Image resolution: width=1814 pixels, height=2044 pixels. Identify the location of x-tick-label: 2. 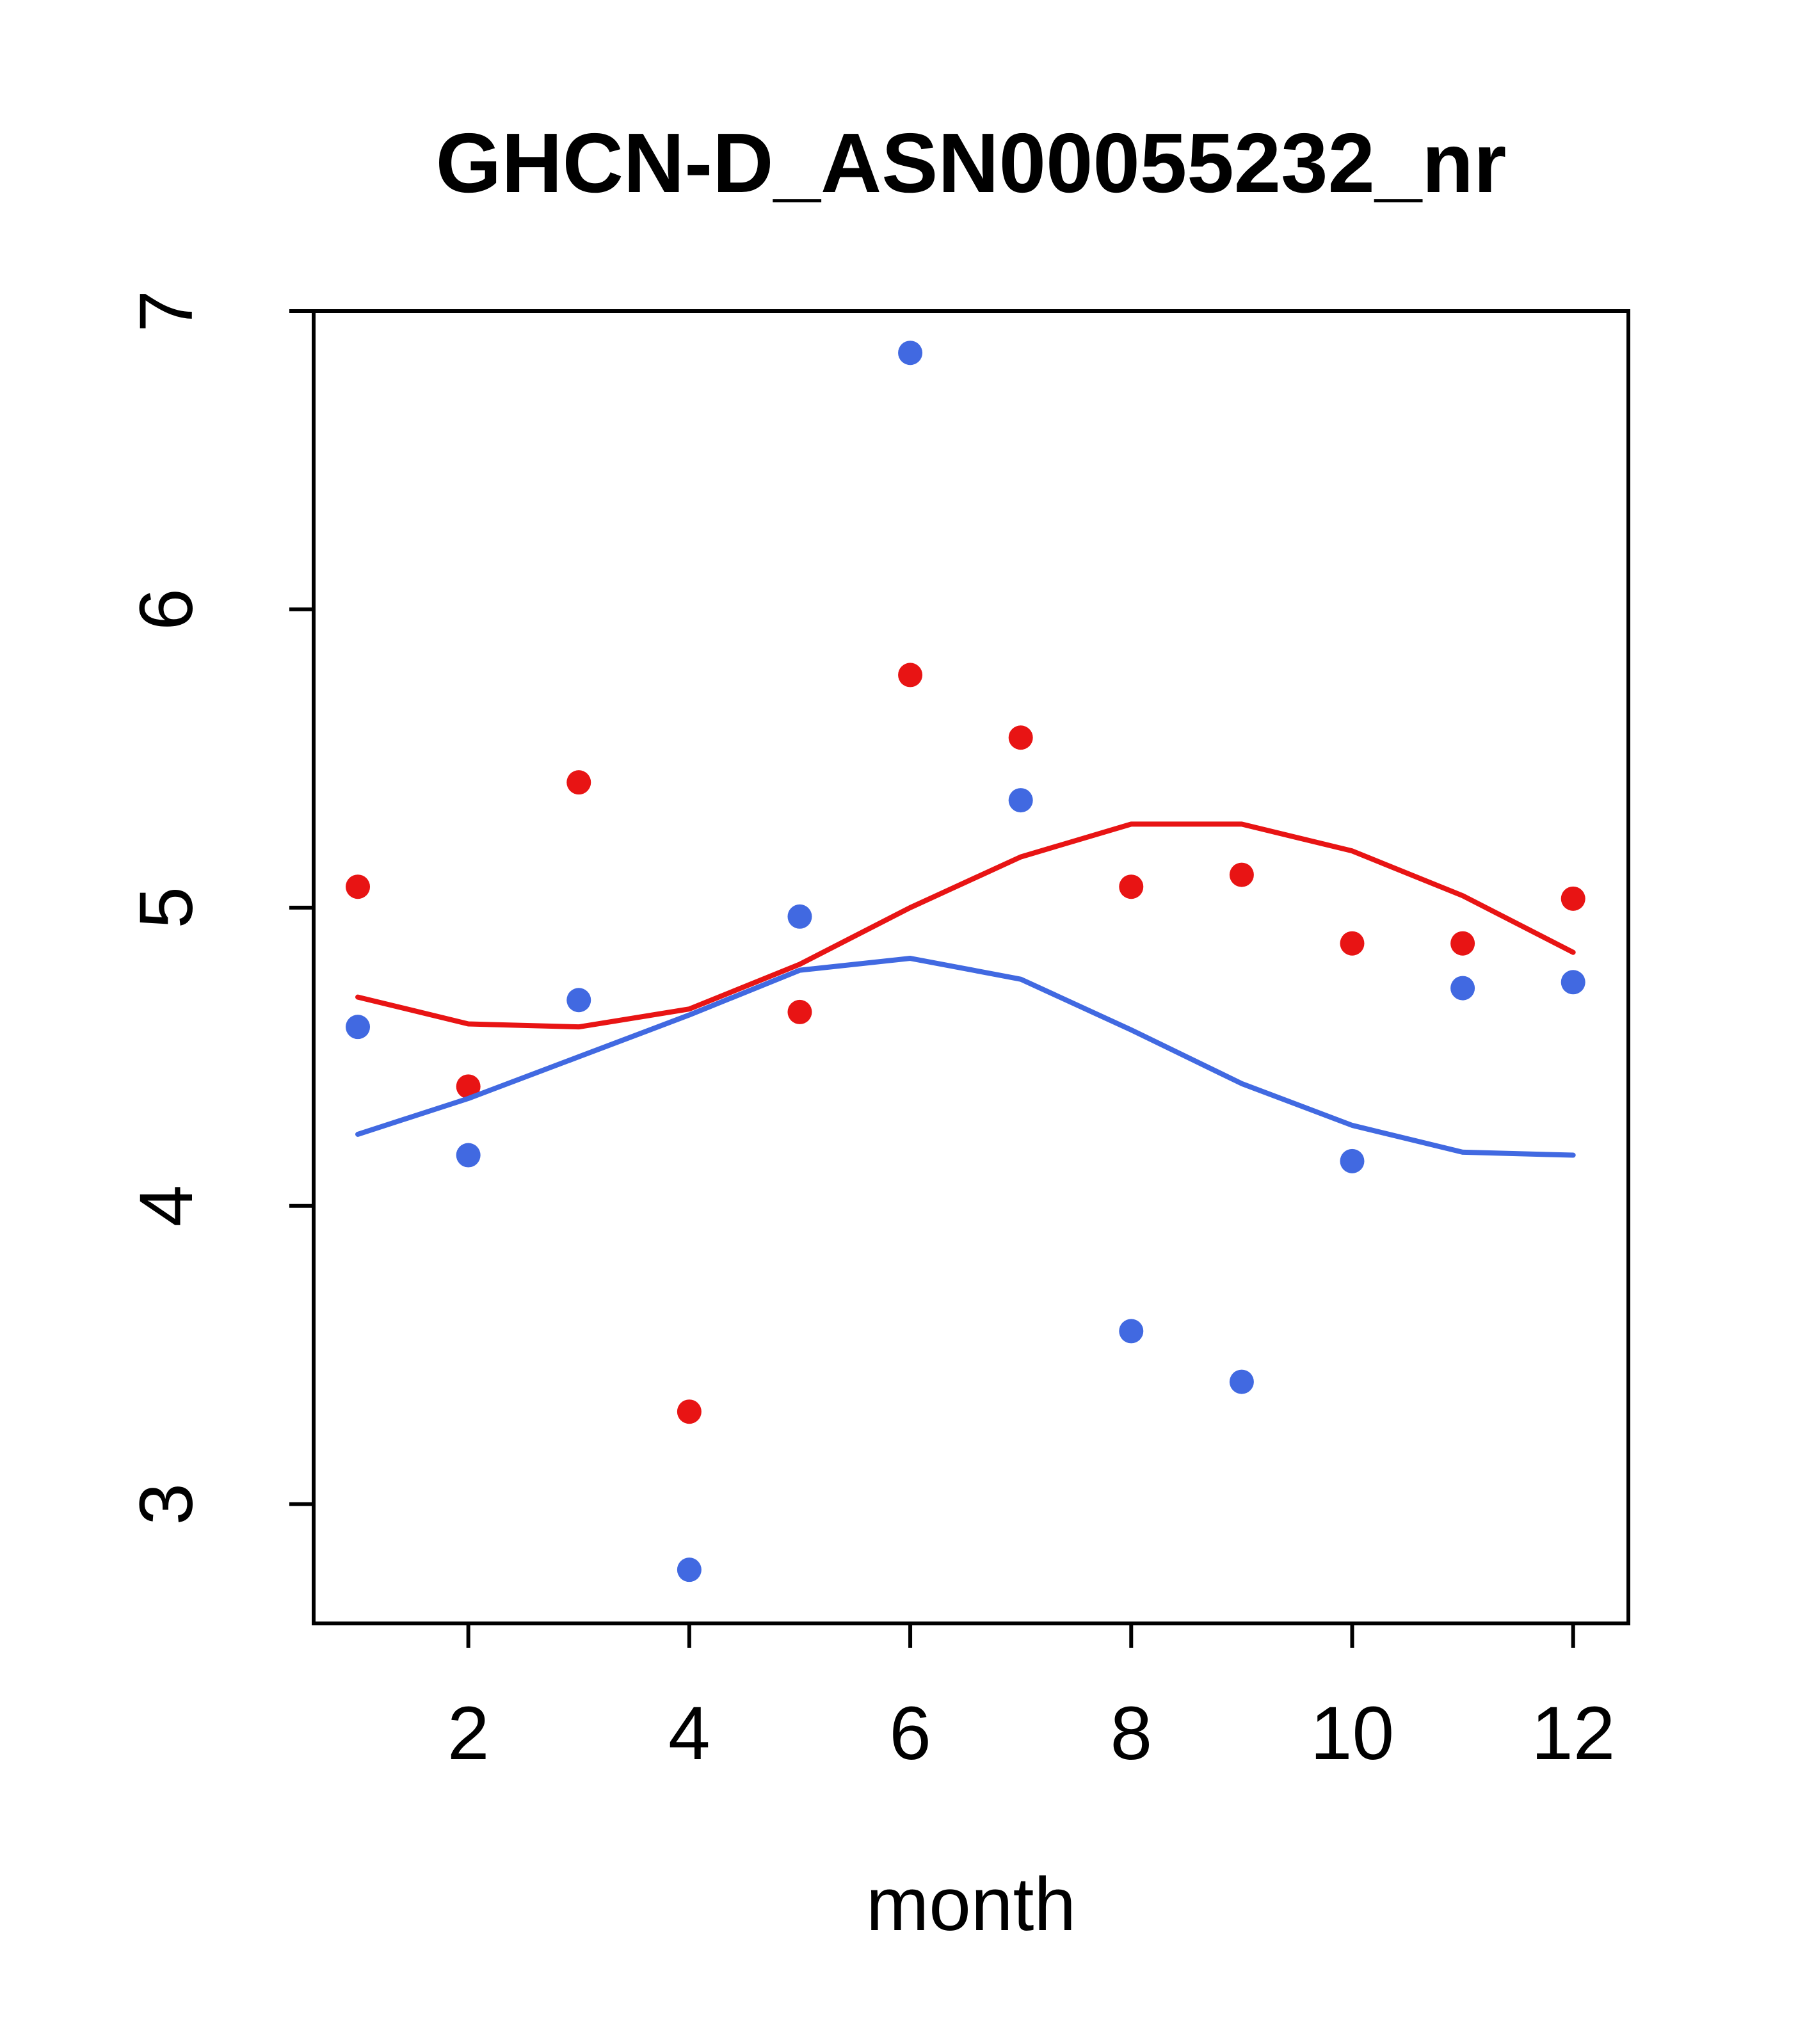
(468, 1733).